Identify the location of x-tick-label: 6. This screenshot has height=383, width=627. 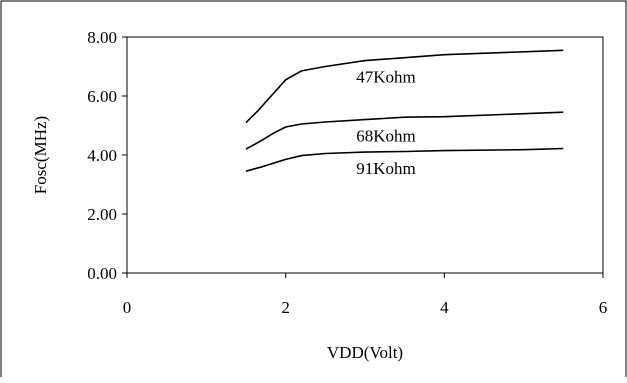
(603, 307).